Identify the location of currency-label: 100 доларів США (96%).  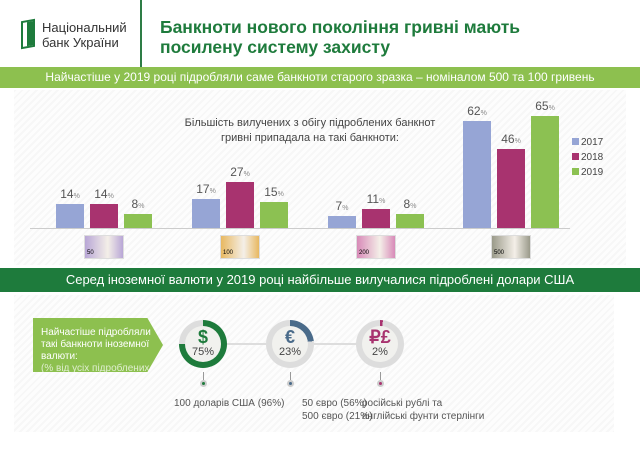
(229, 403).